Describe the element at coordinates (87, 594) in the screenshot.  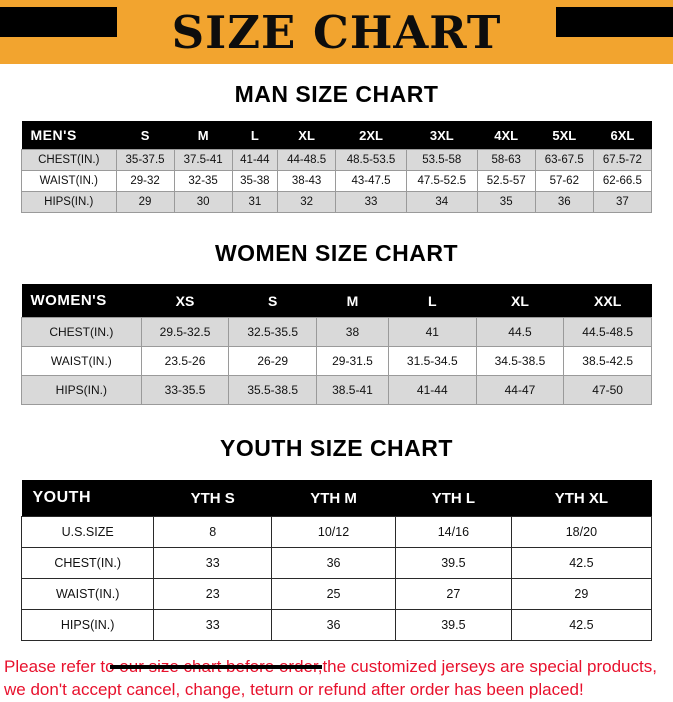
I see `youth-row-label: WAIST(IN.)` at that location.